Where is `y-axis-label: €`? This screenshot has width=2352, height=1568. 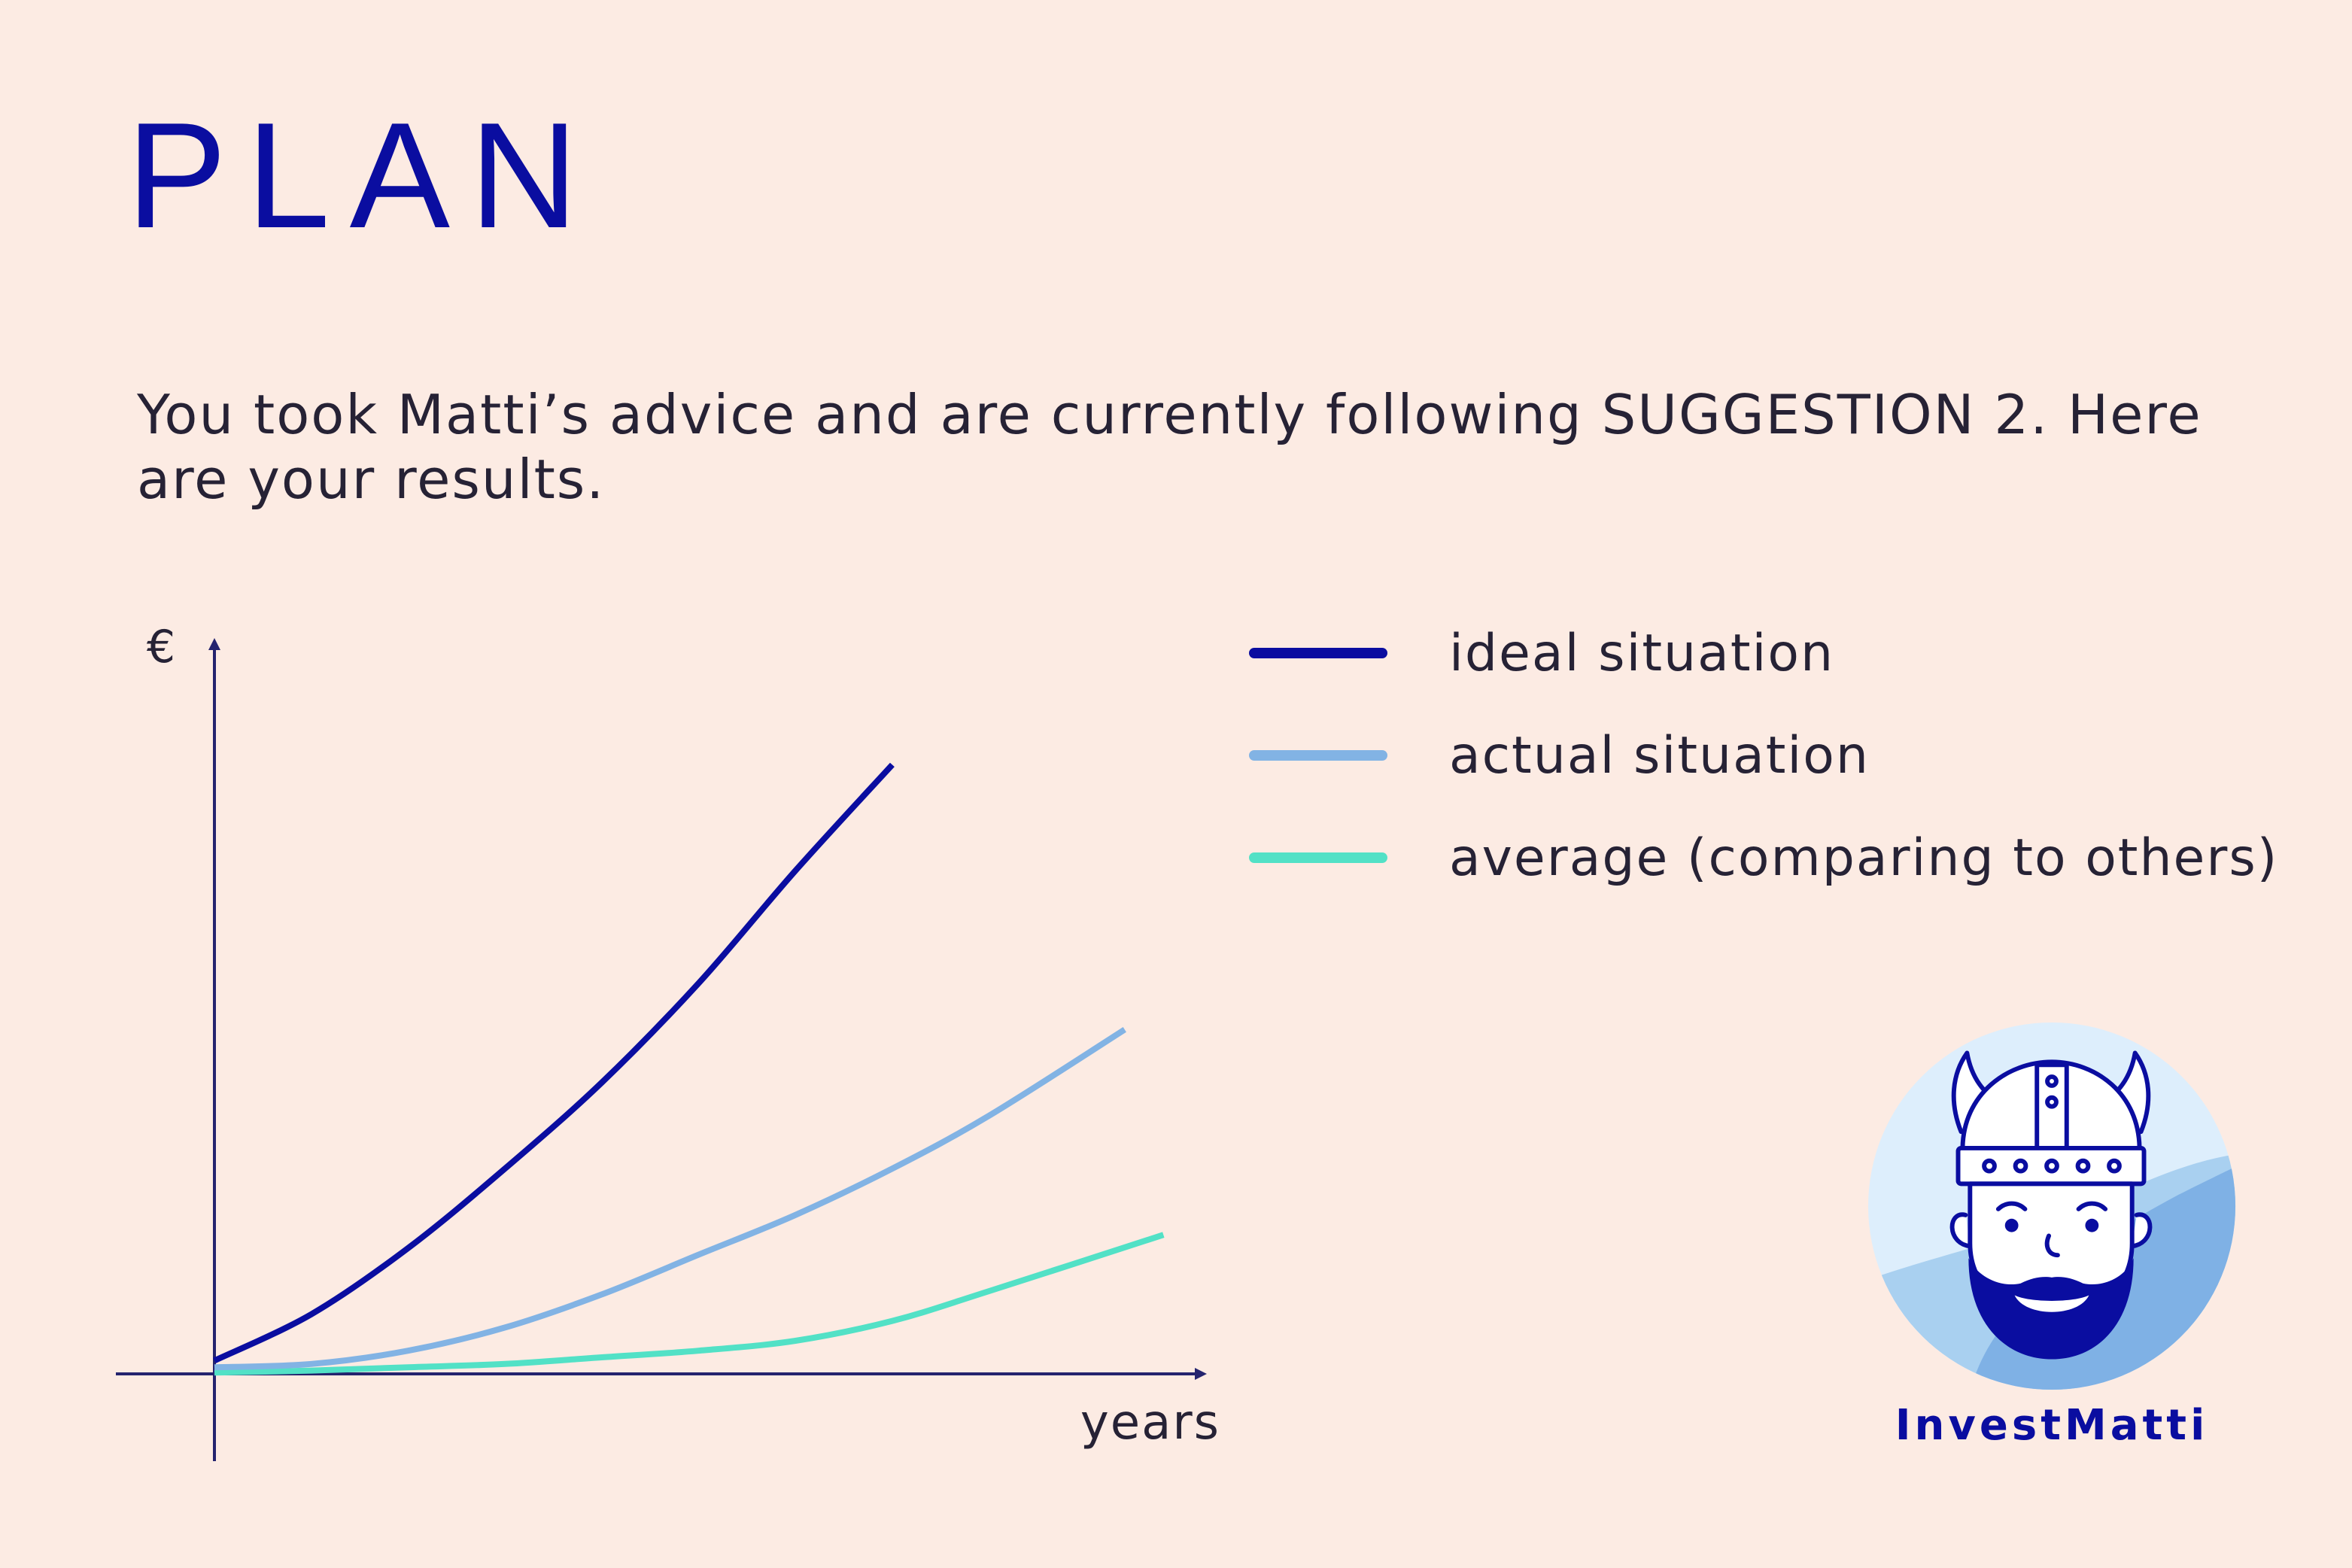
y-axis-label: € is located at coordinates (161, 647).